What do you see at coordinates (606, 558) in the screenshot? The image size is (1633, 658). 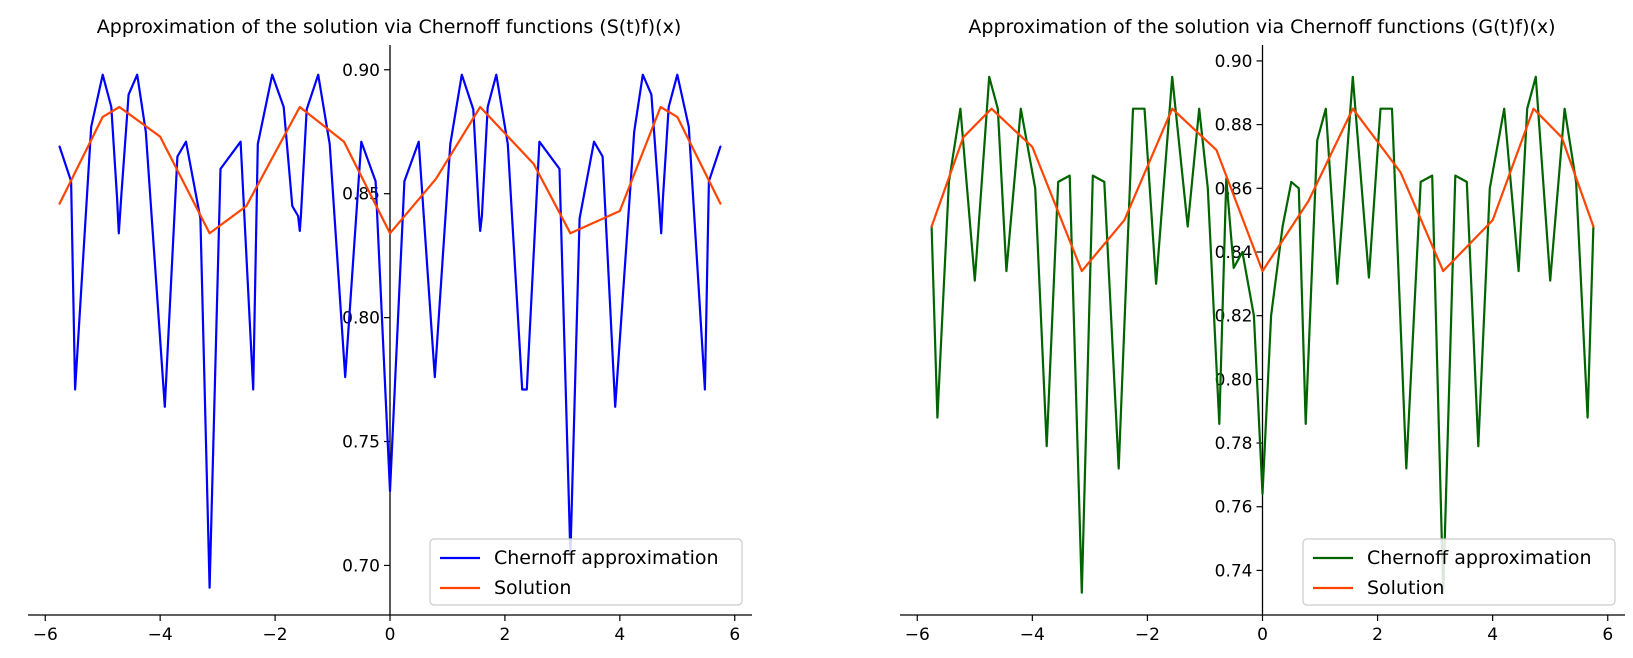 I see `left-chart-legend-label: Chernoff approximation` at bounding box center [606, 558].